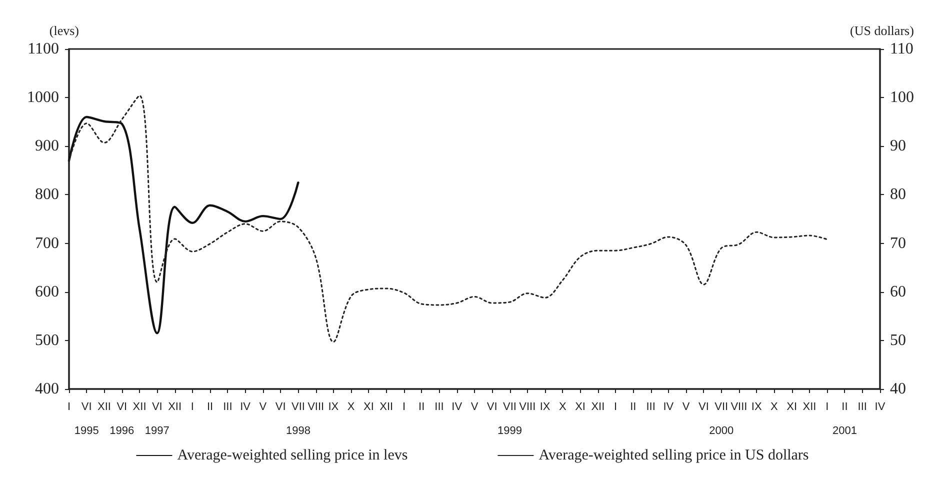 The height and width of the screenshot is (480, 945). What do you see at coordinates (898, 146) in the screenshot?
I see `y2-tick-label: 90` at bounding box center [898, 146].